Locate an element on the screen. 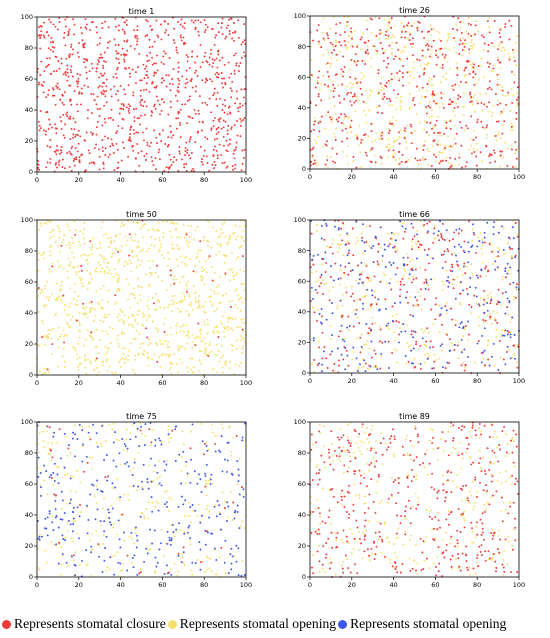 This screenshot has width=550, height=638. y-tick-label: 0 is located at coordinates (31, 375).